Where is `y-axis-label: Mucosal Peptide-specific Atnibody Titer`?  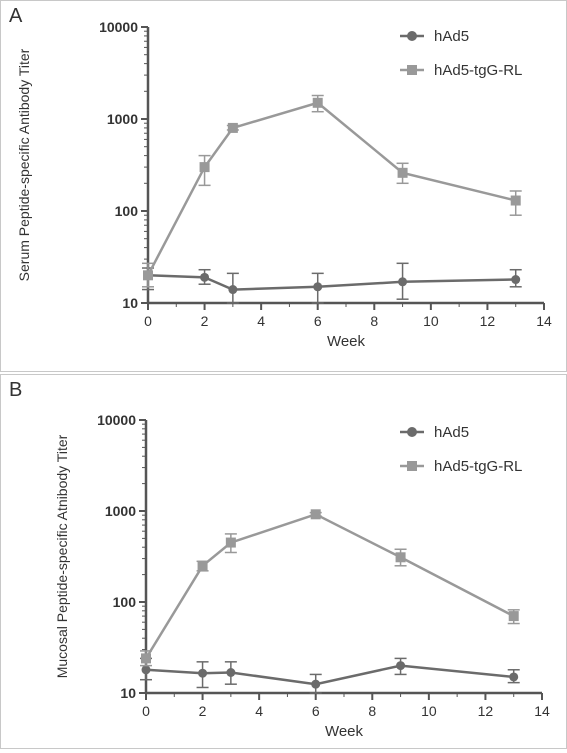
y-axis-label: Mucosal Peptide-specific Atnibody Titer is located at coordinates (62, 556).